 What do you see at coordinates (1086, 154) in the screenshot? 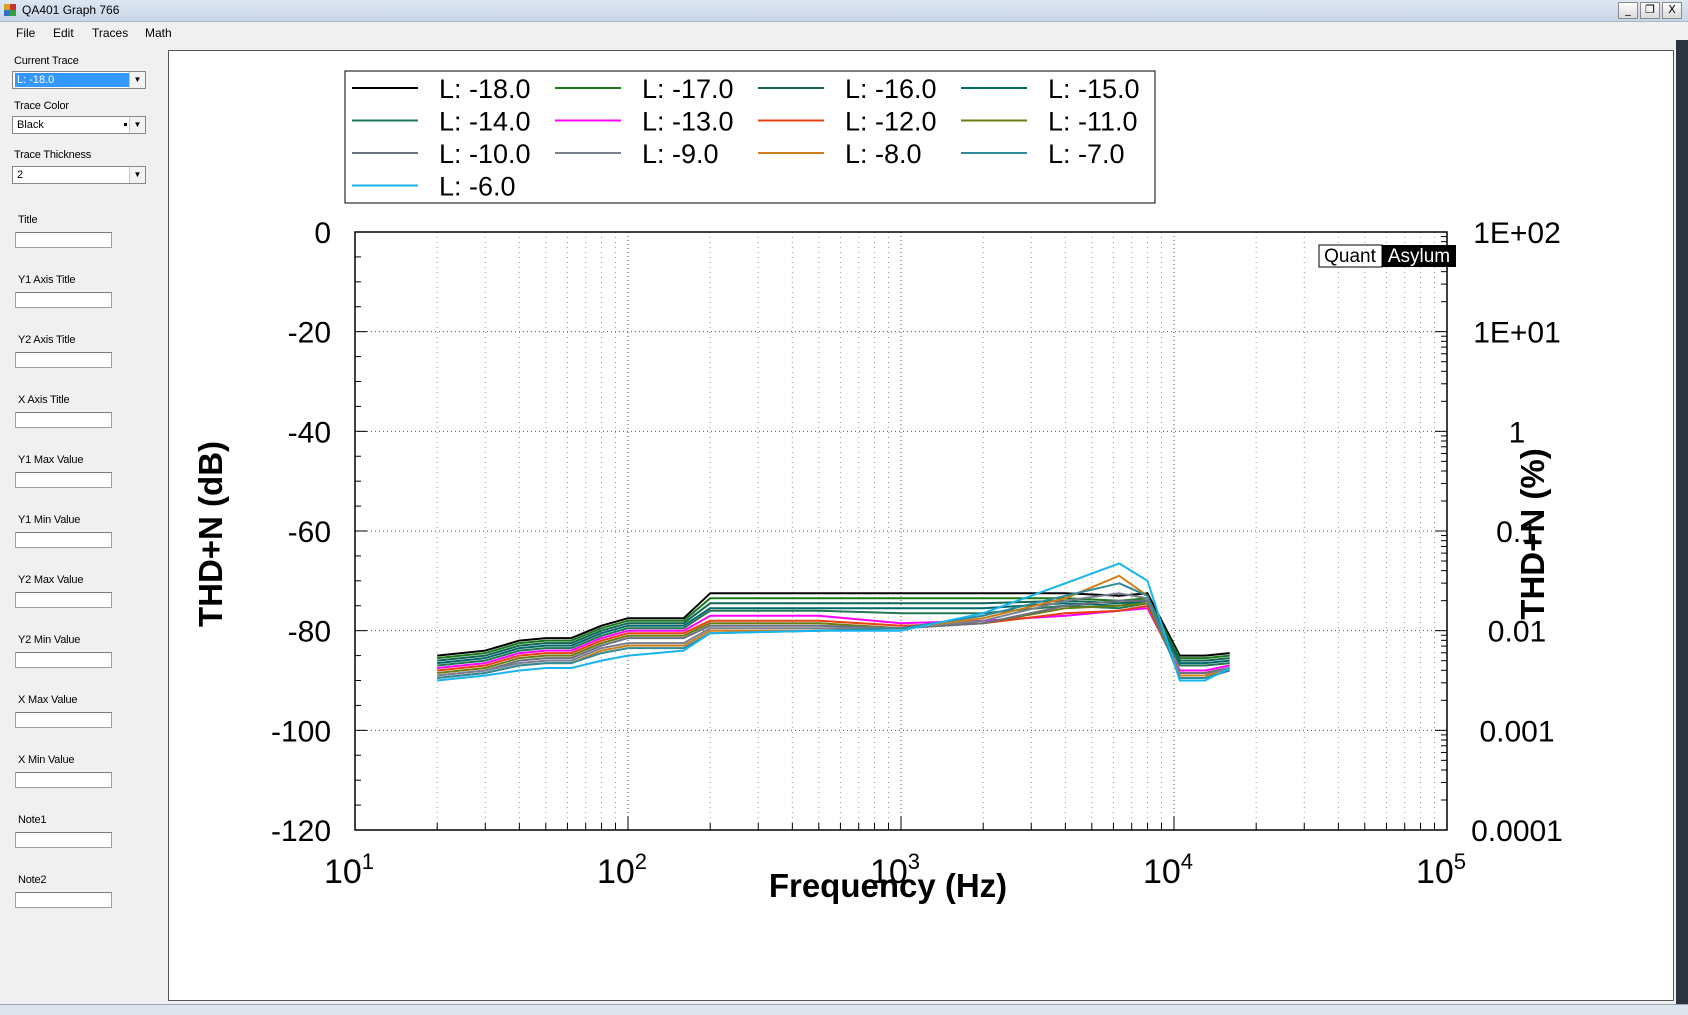
I see `legend-label: L: -7.0` at bounding box center [1086, 154].